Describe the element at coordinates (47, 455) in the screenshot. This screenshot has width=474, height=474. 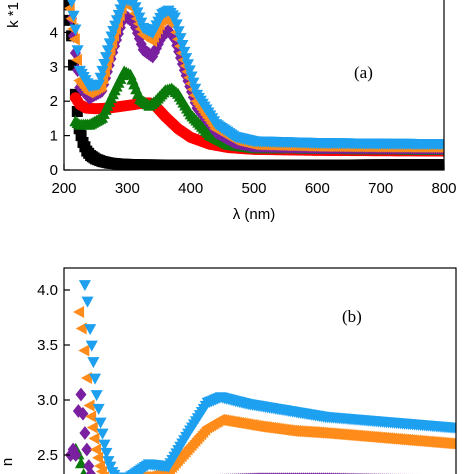
I see `panel-b-y-tick-label: 2.5` at that location.